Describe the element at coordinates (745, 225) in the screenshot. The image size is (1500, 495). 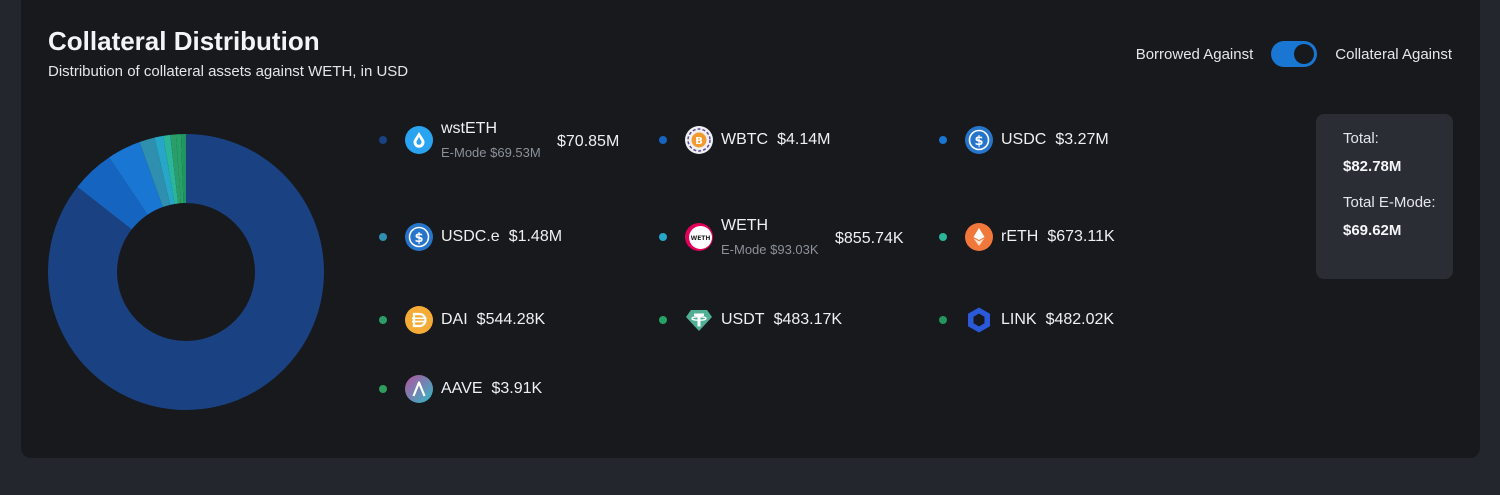
I see `legend-name: WETH` at that location.